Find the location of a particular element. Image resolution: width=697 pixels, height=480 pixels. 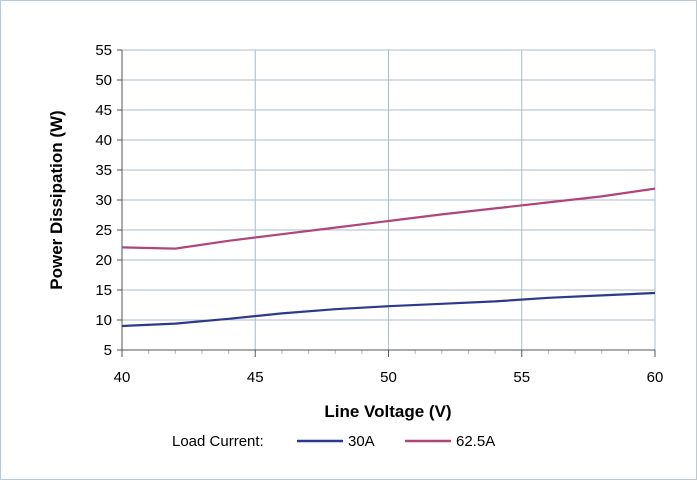

y-tick-label: 50 is located at coordinates (103, 80).